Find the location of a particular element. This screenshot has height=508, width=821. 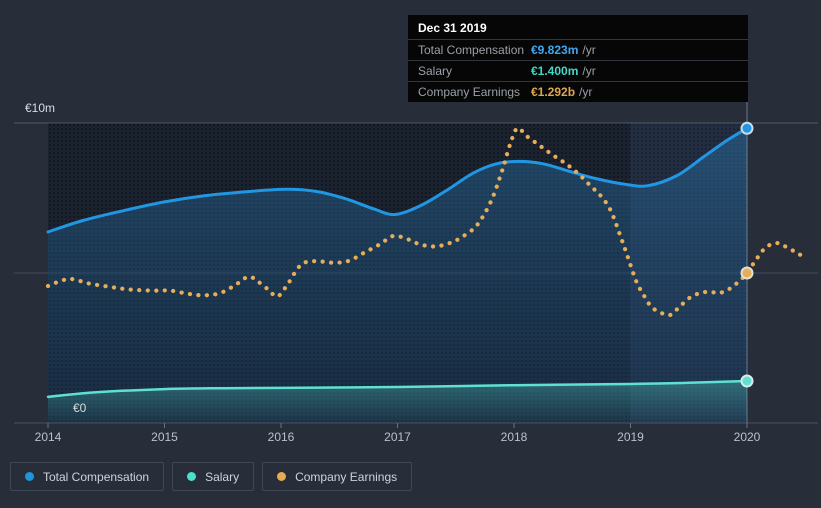

salary-line is located at coordinates (397, 389).